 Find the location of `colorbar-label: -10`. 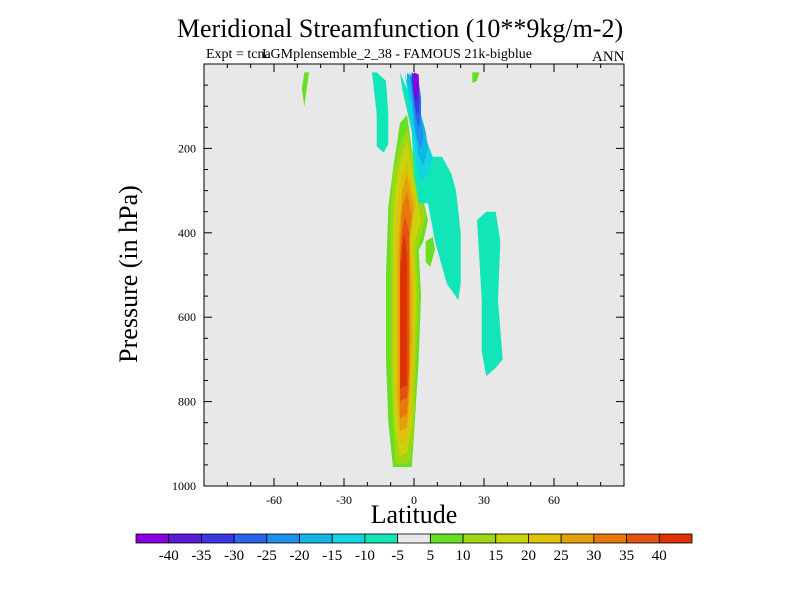

colorbar-label: -10 is located at coordinates (365, 556).